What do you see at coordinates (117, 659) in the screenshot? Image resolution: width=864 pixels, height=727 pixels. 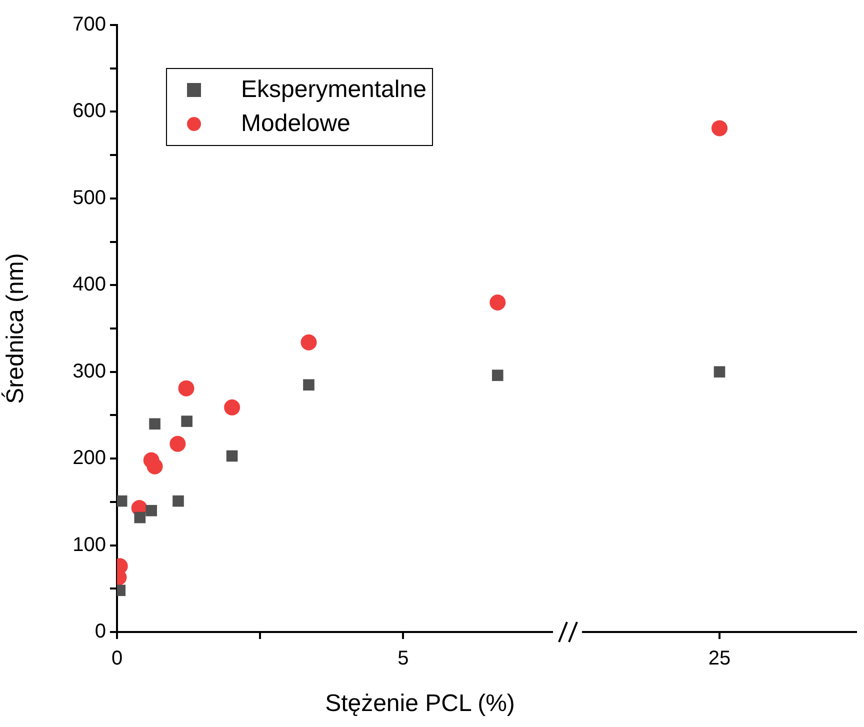 I see `x-tick-label: 0` at bounding box center [117, 659].